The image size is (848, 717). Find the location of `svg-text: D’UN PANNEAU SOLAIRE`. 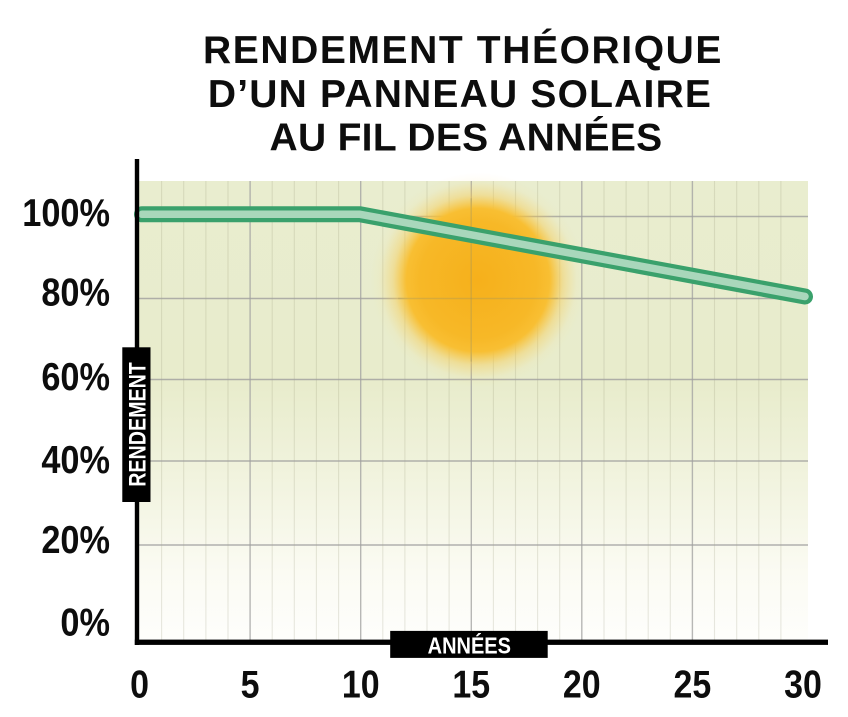

svg-text: D’UN PANNEAU SOLAIRE is located at coordinates (460, 94).